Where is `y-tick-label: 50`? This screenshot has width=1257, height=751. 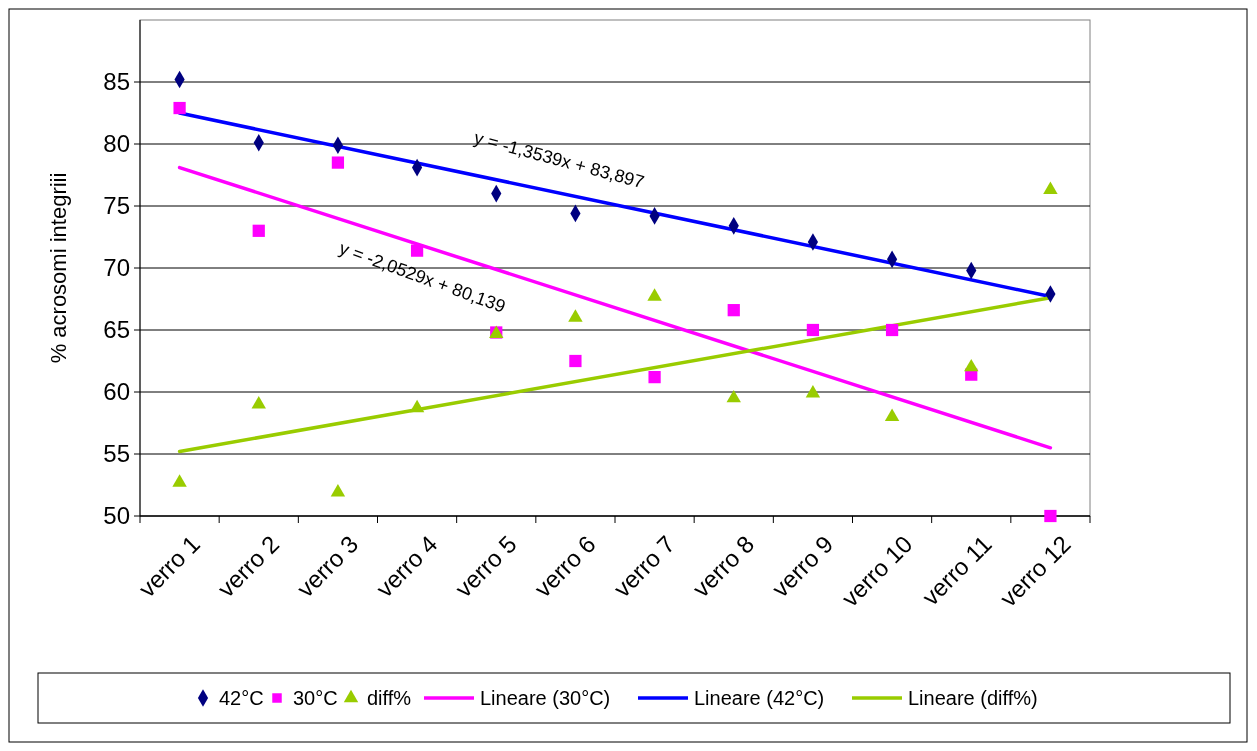
y-tick-label: 50 is located at coordinates (116, 516).